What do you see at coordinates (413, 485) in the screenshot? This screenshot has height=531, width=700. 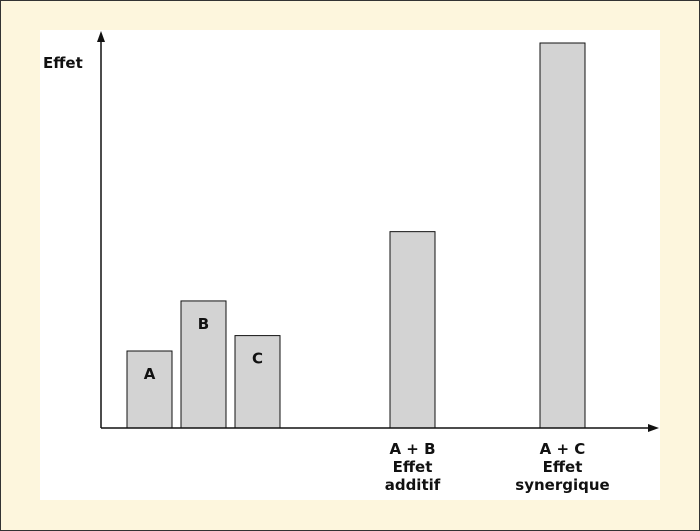 I see `category-label-3-line-2: additif` at bounding box center [413, 485].